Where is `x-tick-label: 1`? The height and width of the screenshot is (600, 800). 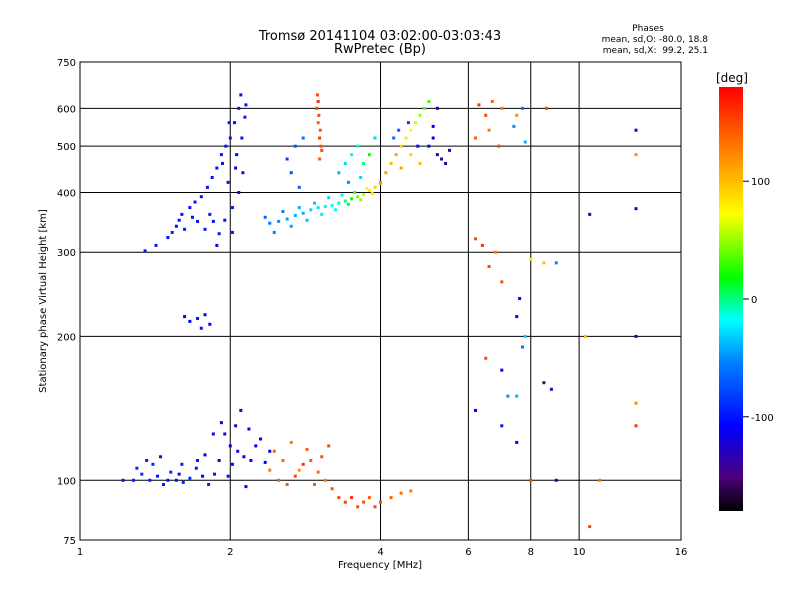
x-tick-label: 1 is located at coordinates (80, 552).